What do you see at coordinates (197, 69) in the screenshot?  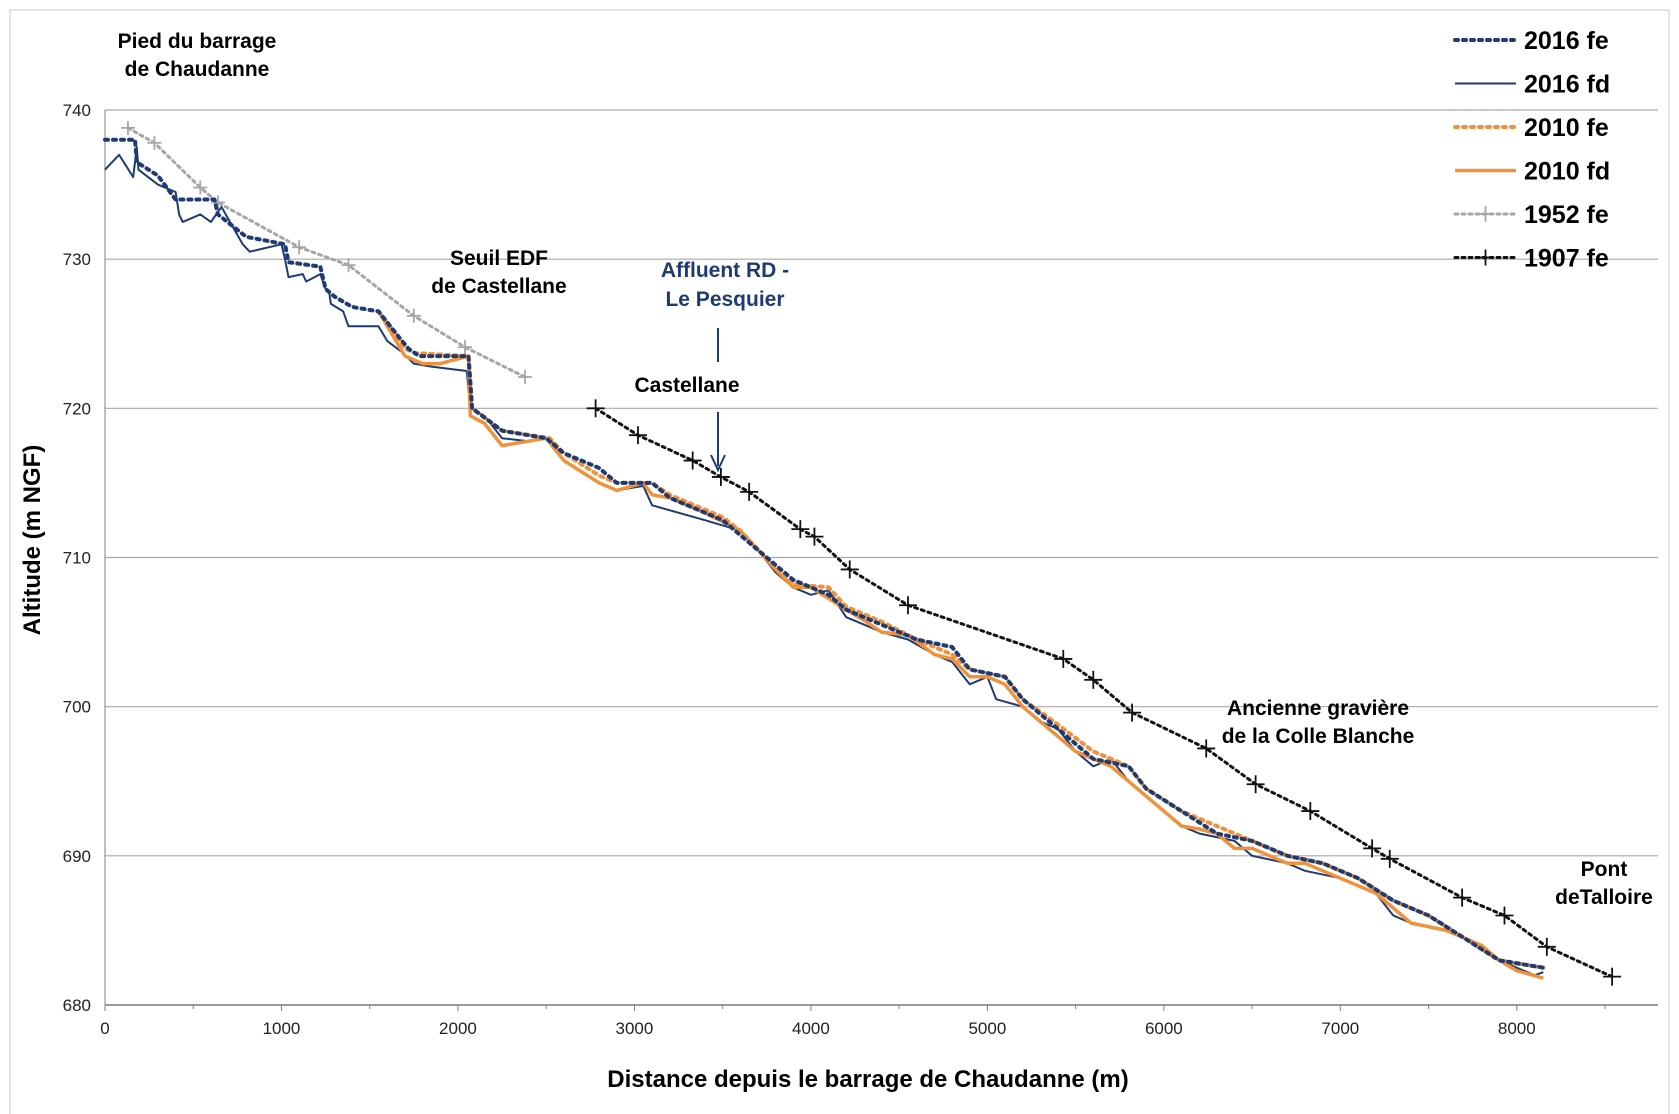 I see `annotation-line: de Chaudanne` at bounding box center [197, 69].